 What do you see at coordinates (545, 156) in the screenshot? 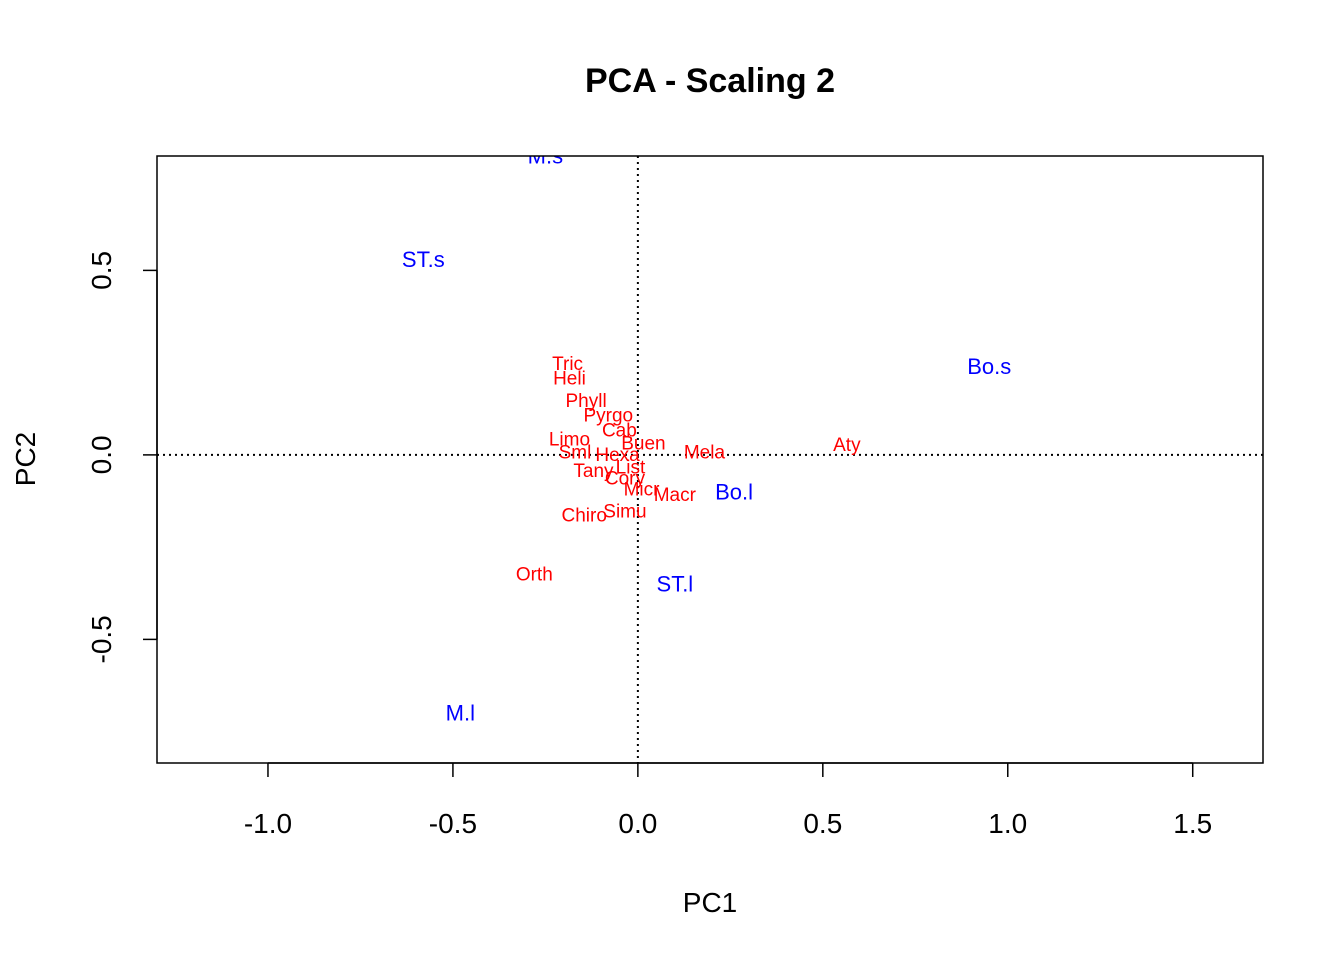
I see `site-label: M.s` at bounding box center [545, 156].